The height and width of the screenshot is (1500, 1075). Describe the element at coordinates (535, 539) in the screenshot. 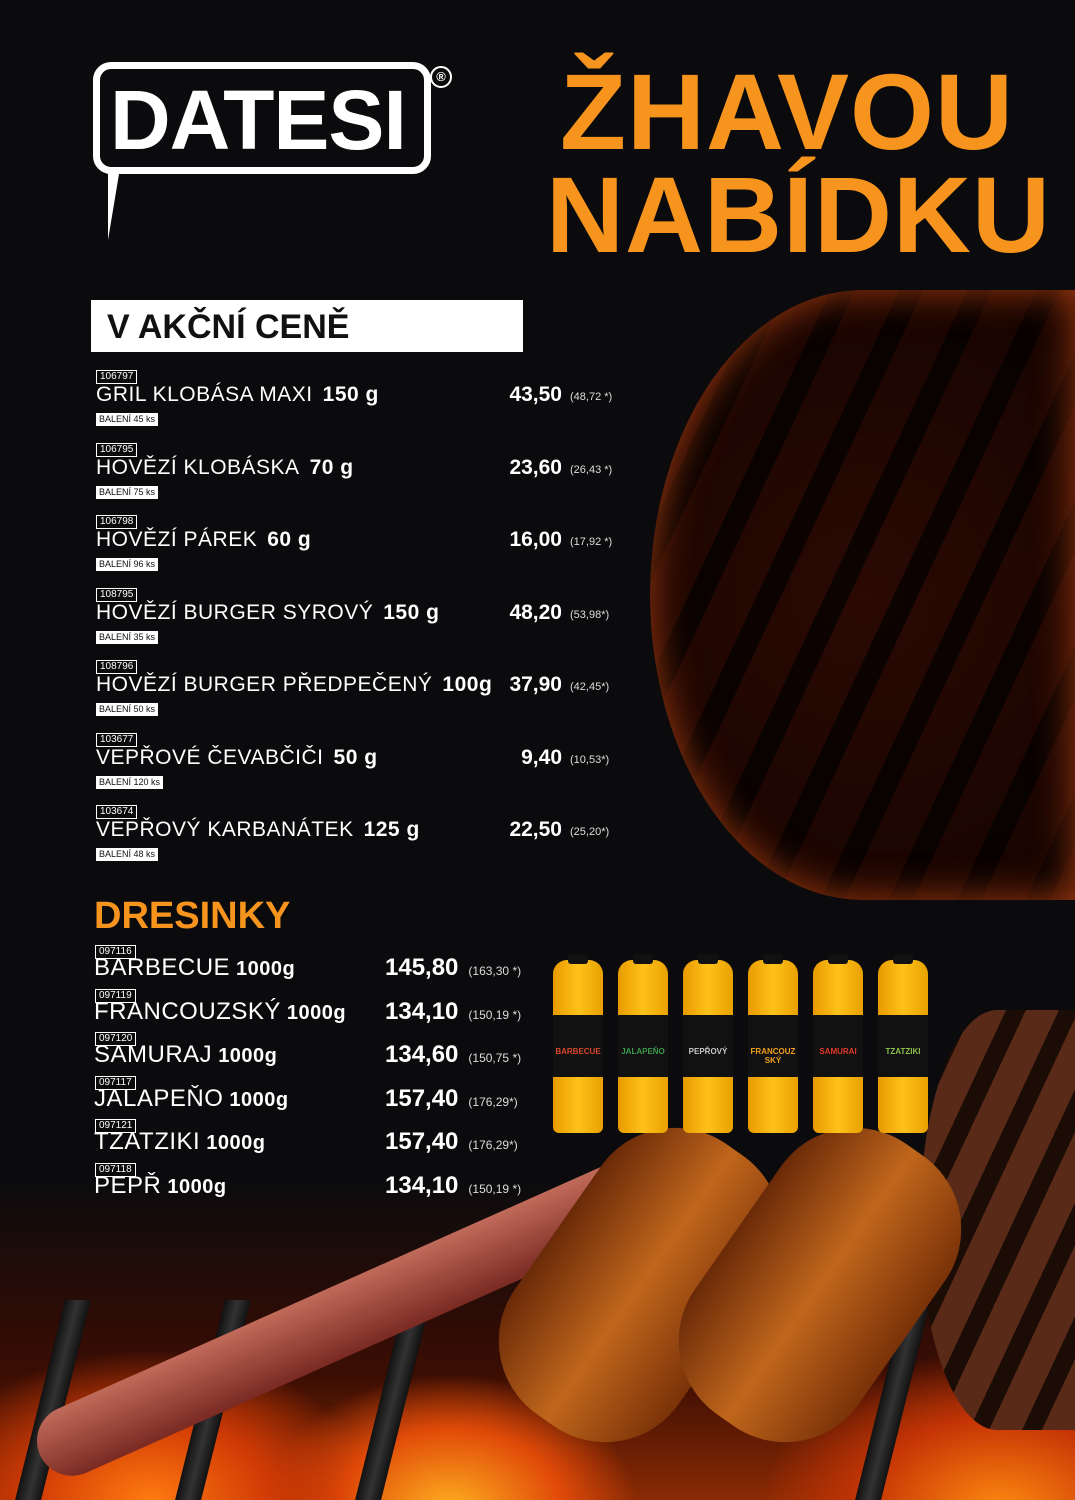

I see `product-price: 16,00` at that location.